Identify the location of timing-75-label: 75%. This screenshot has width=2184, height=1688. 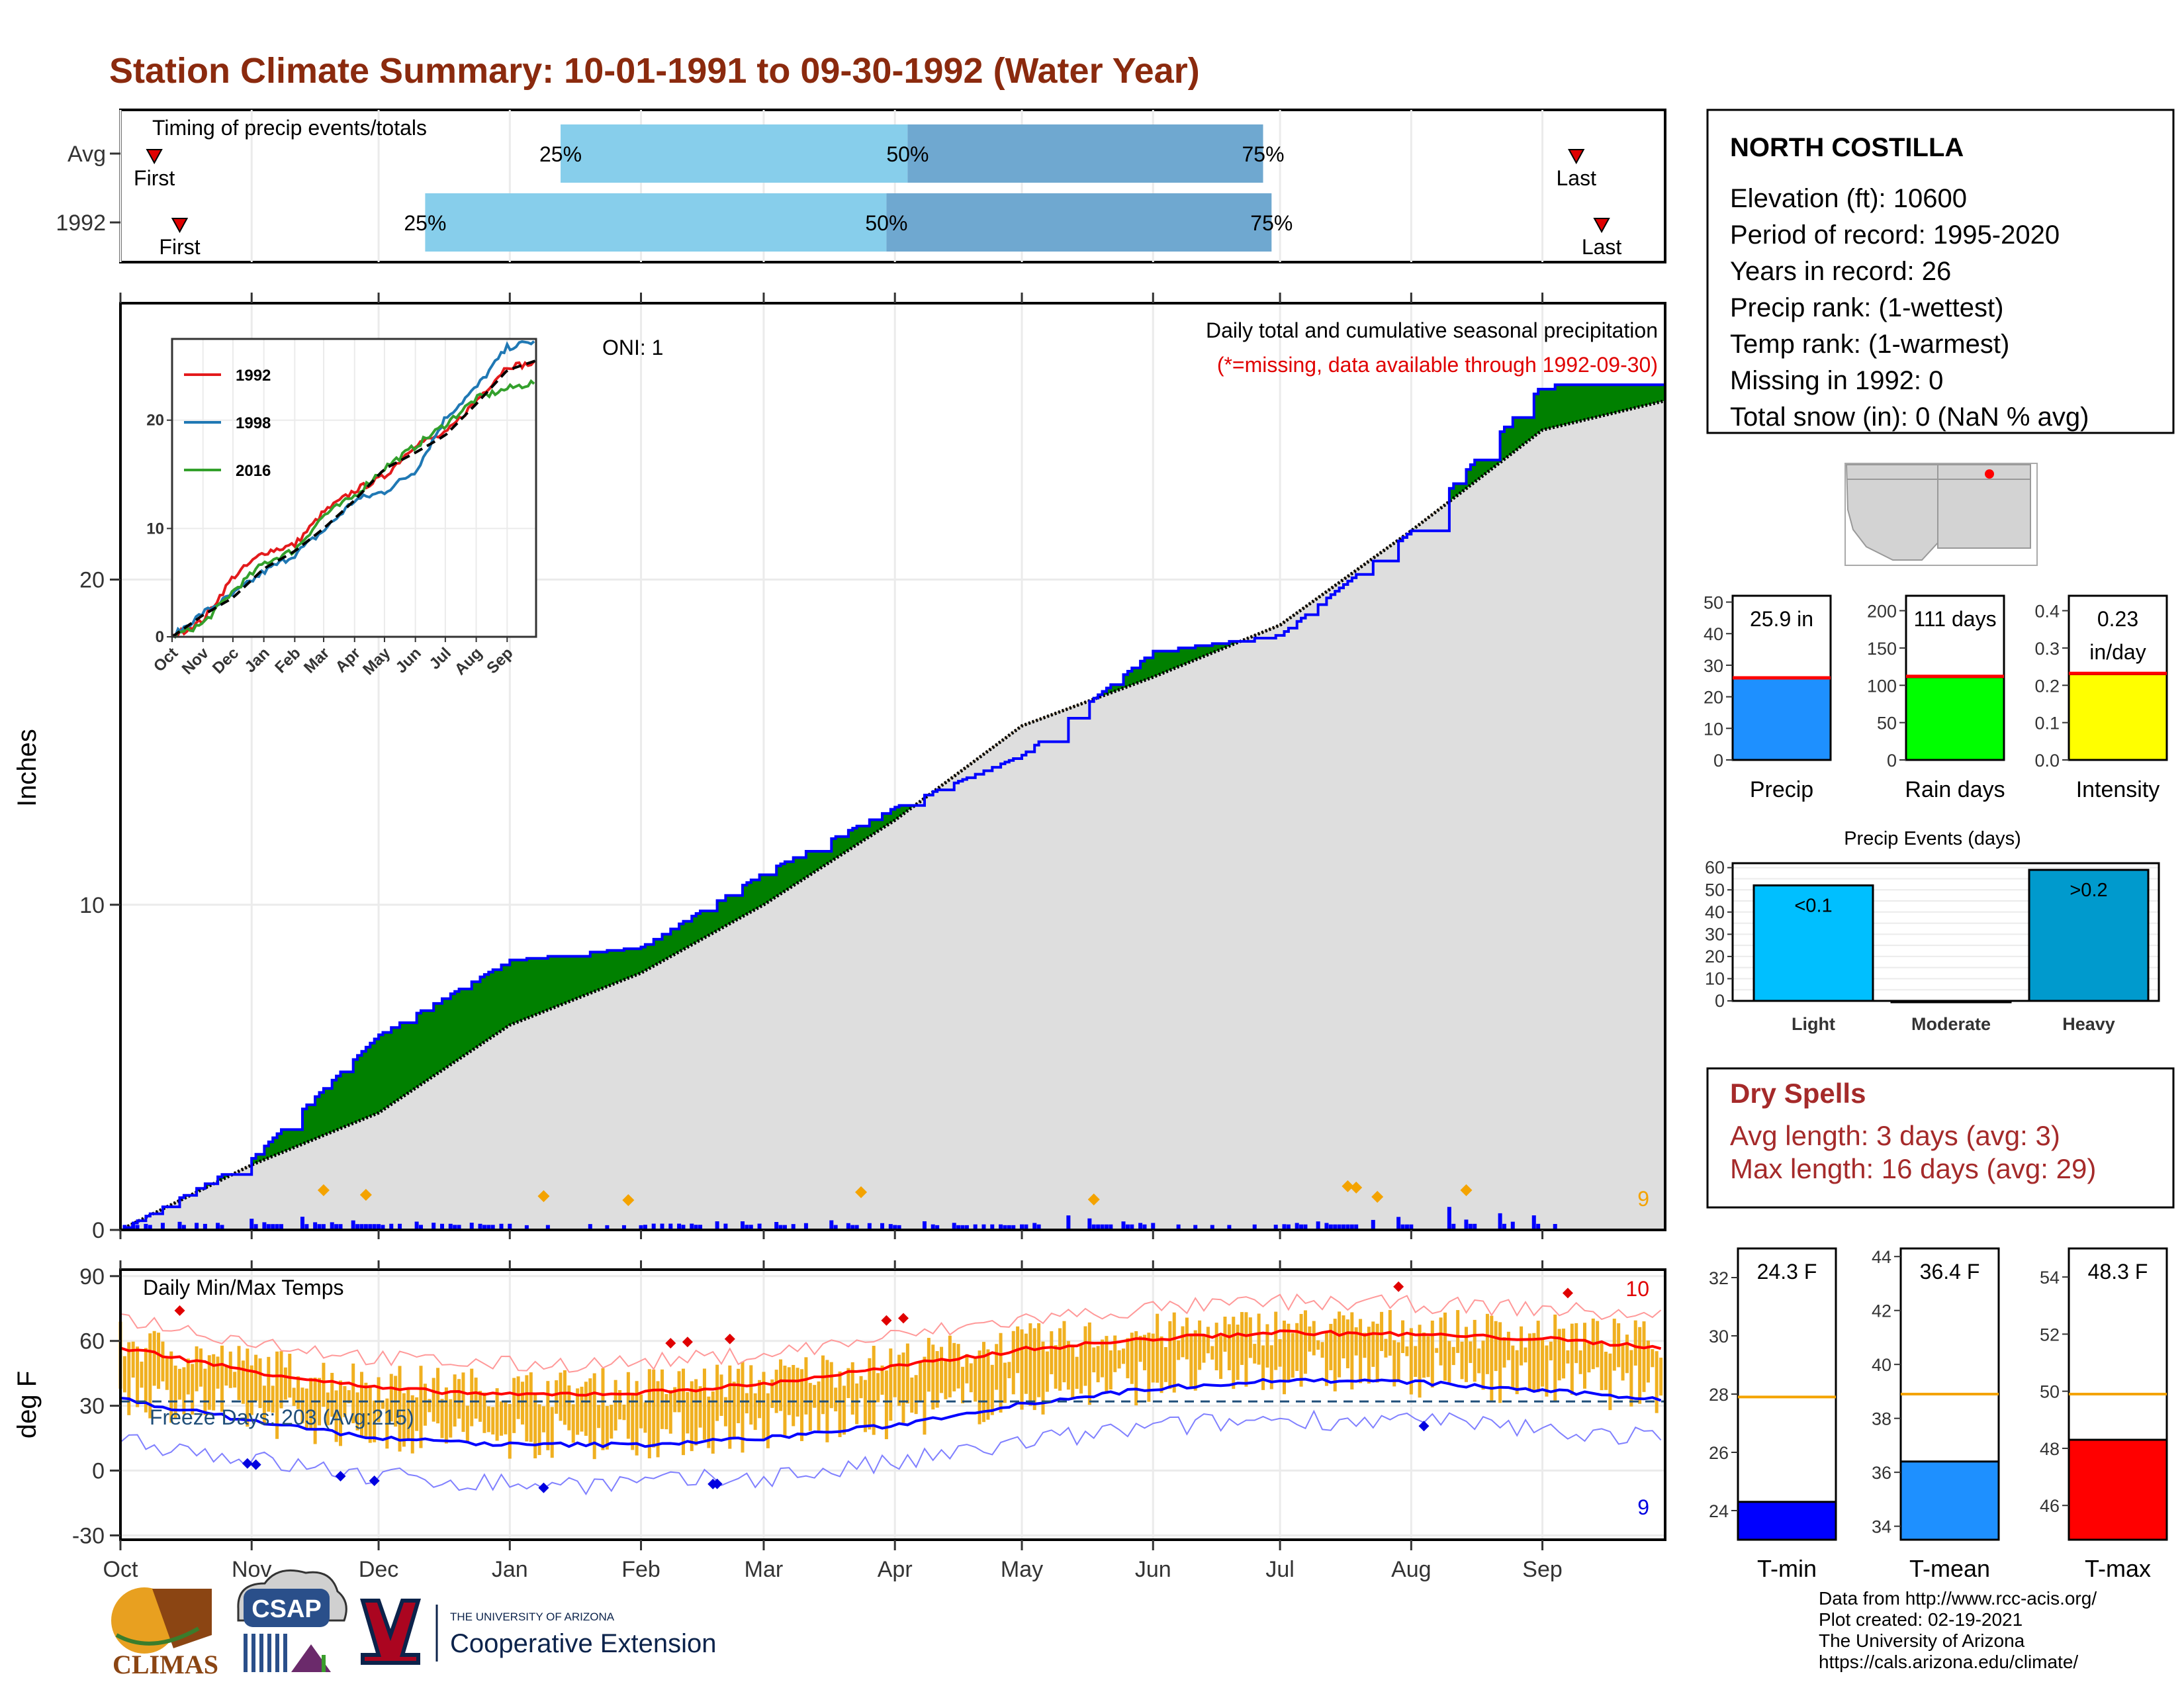
(1271, 223).